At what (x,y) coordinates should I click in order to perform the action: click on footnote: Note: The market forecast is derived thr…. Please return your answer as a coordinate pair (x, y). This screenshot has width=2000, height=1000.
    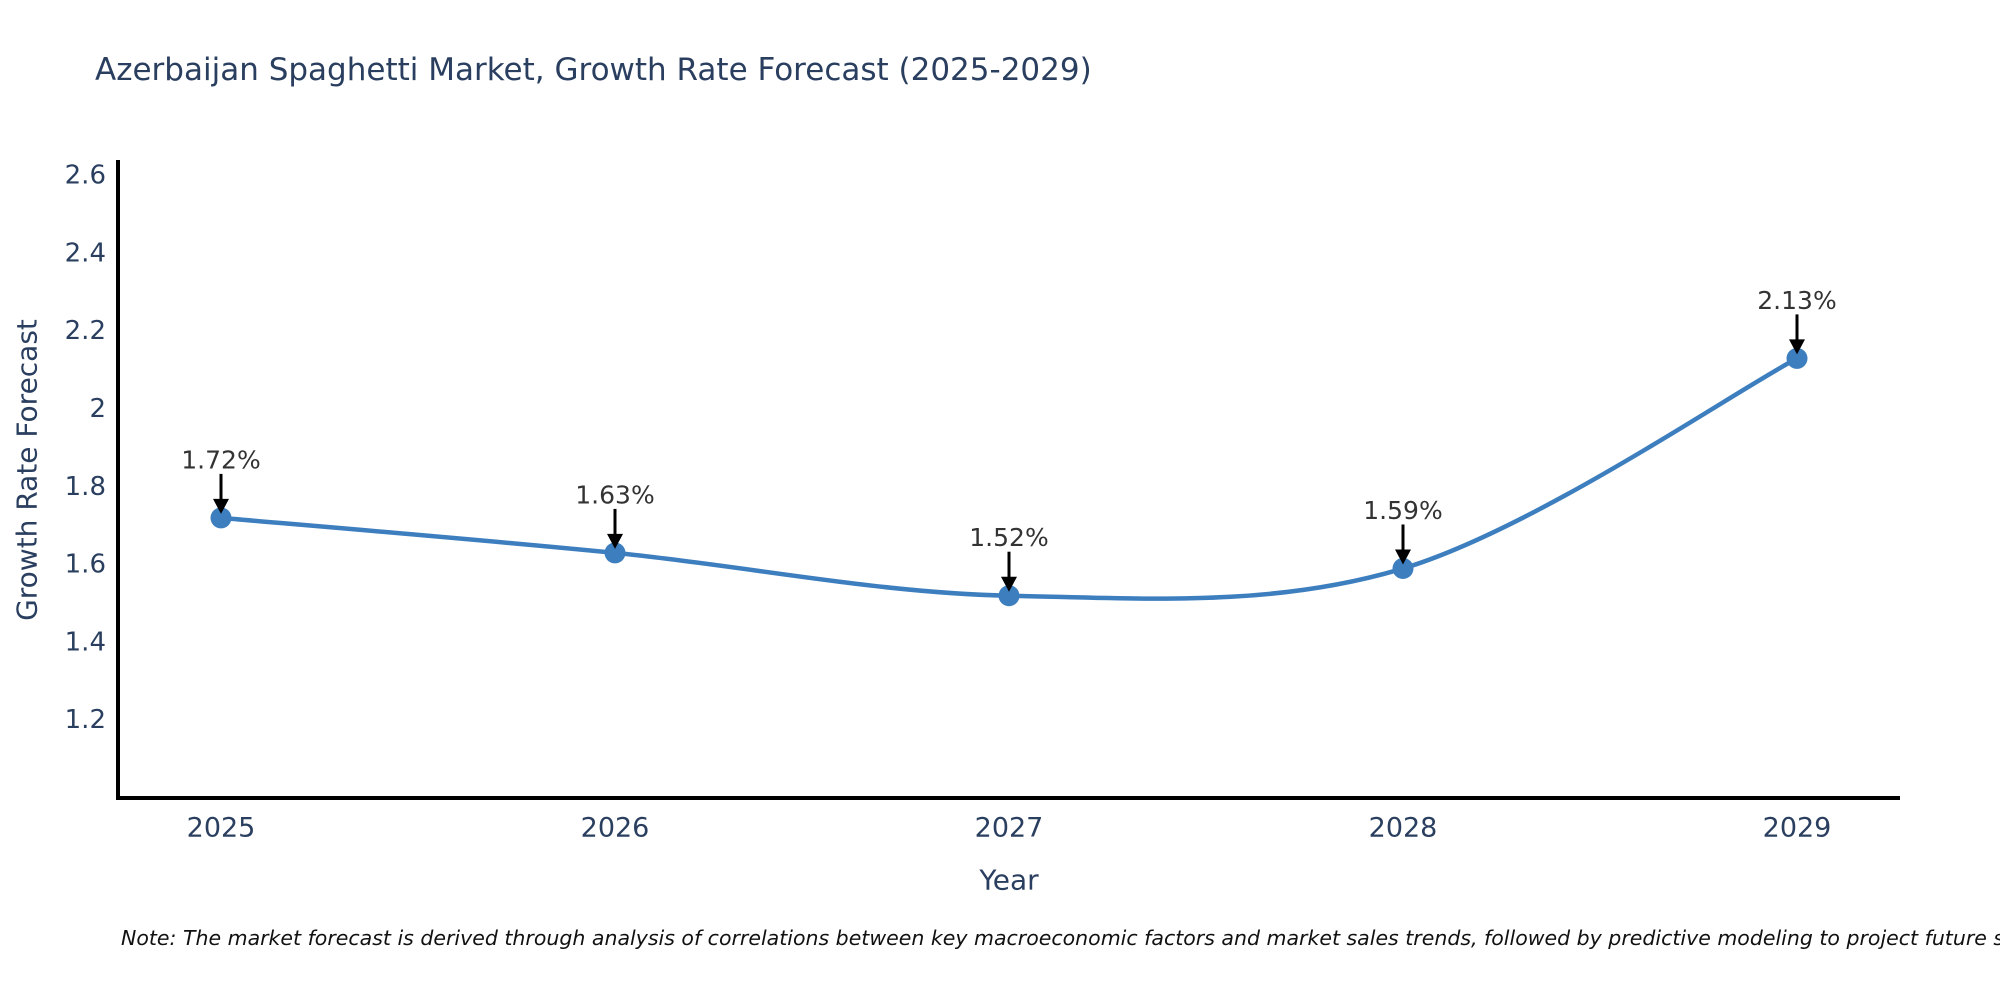
    Looking at the image, I should click on (1060, 938).